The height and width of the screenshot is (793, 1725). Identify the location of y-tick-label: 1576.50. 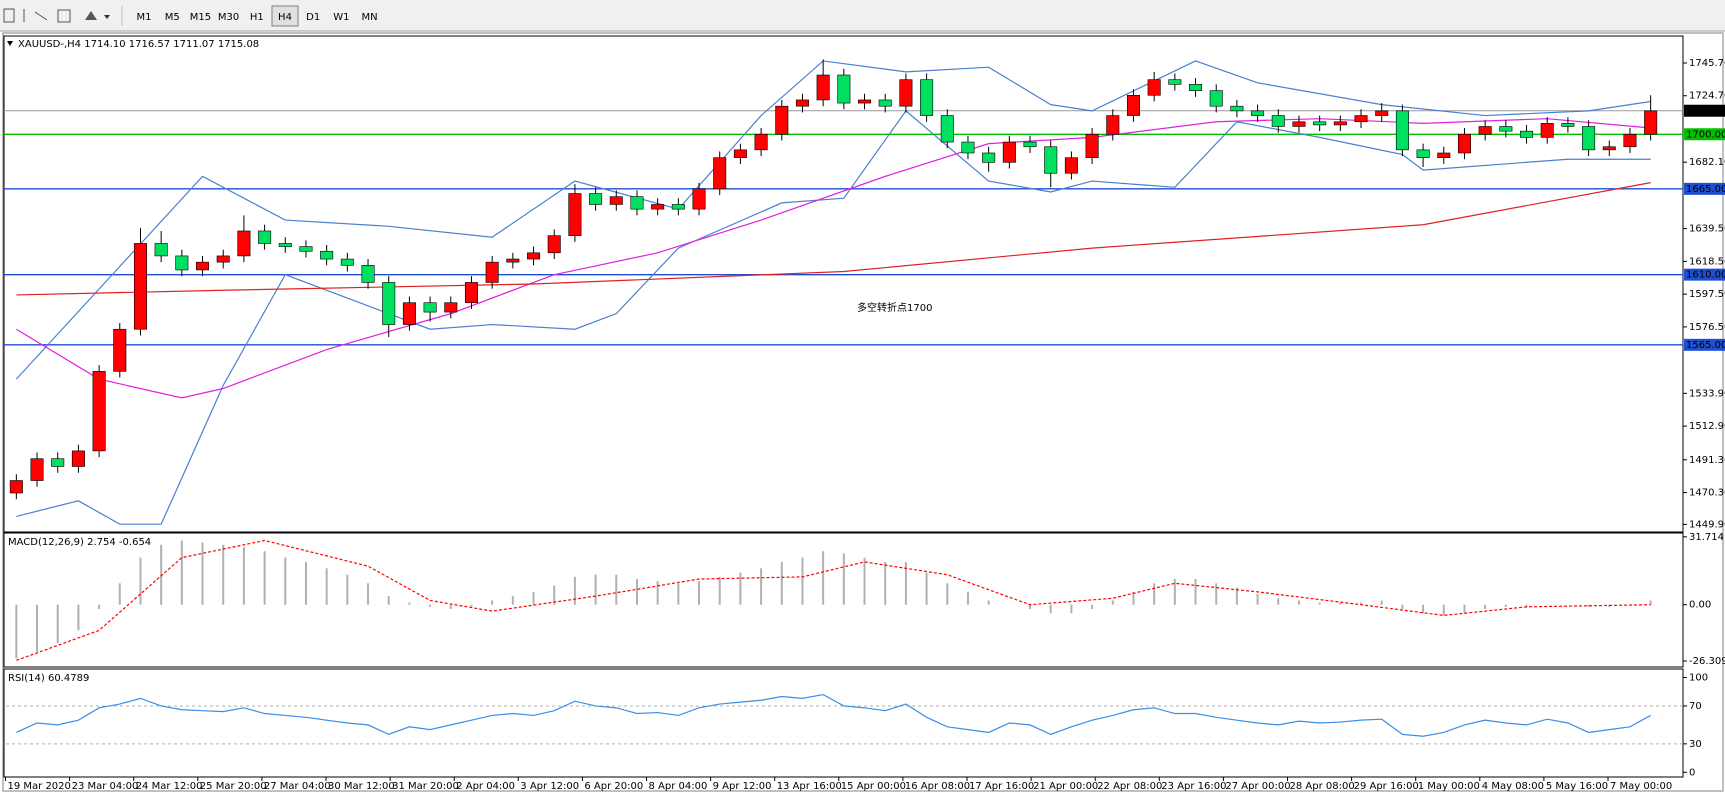
(1707, 327).